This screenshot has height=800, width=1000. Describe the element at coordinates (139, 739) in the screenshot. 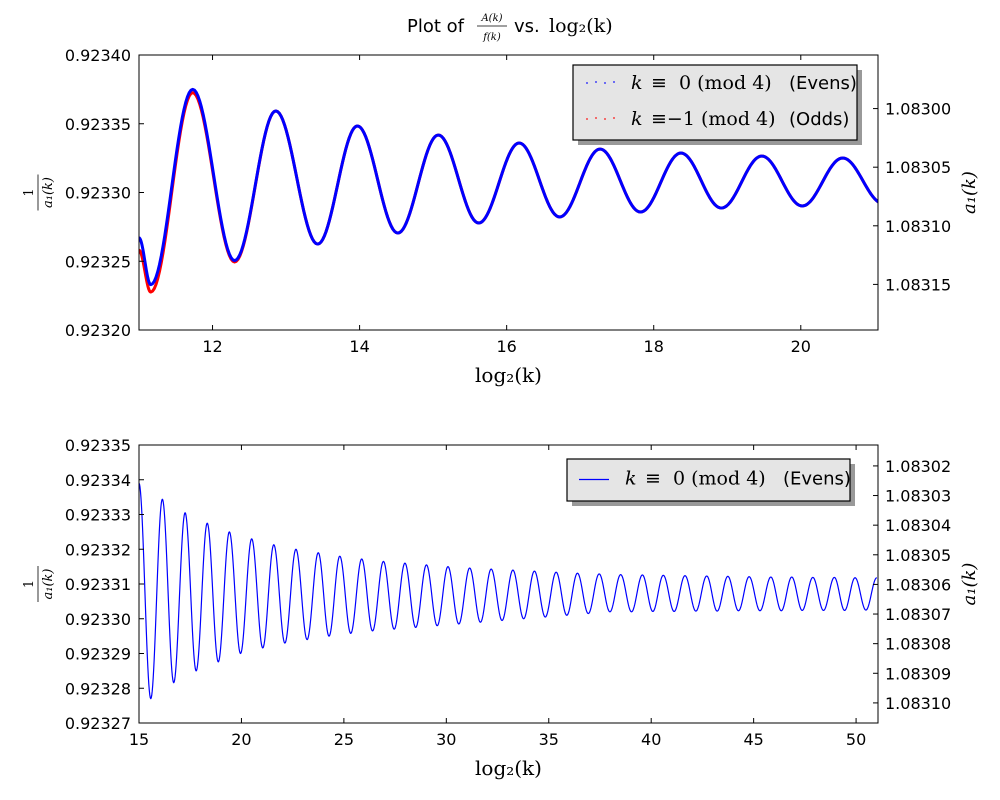

I see `x-tick-label: 15` at that location.